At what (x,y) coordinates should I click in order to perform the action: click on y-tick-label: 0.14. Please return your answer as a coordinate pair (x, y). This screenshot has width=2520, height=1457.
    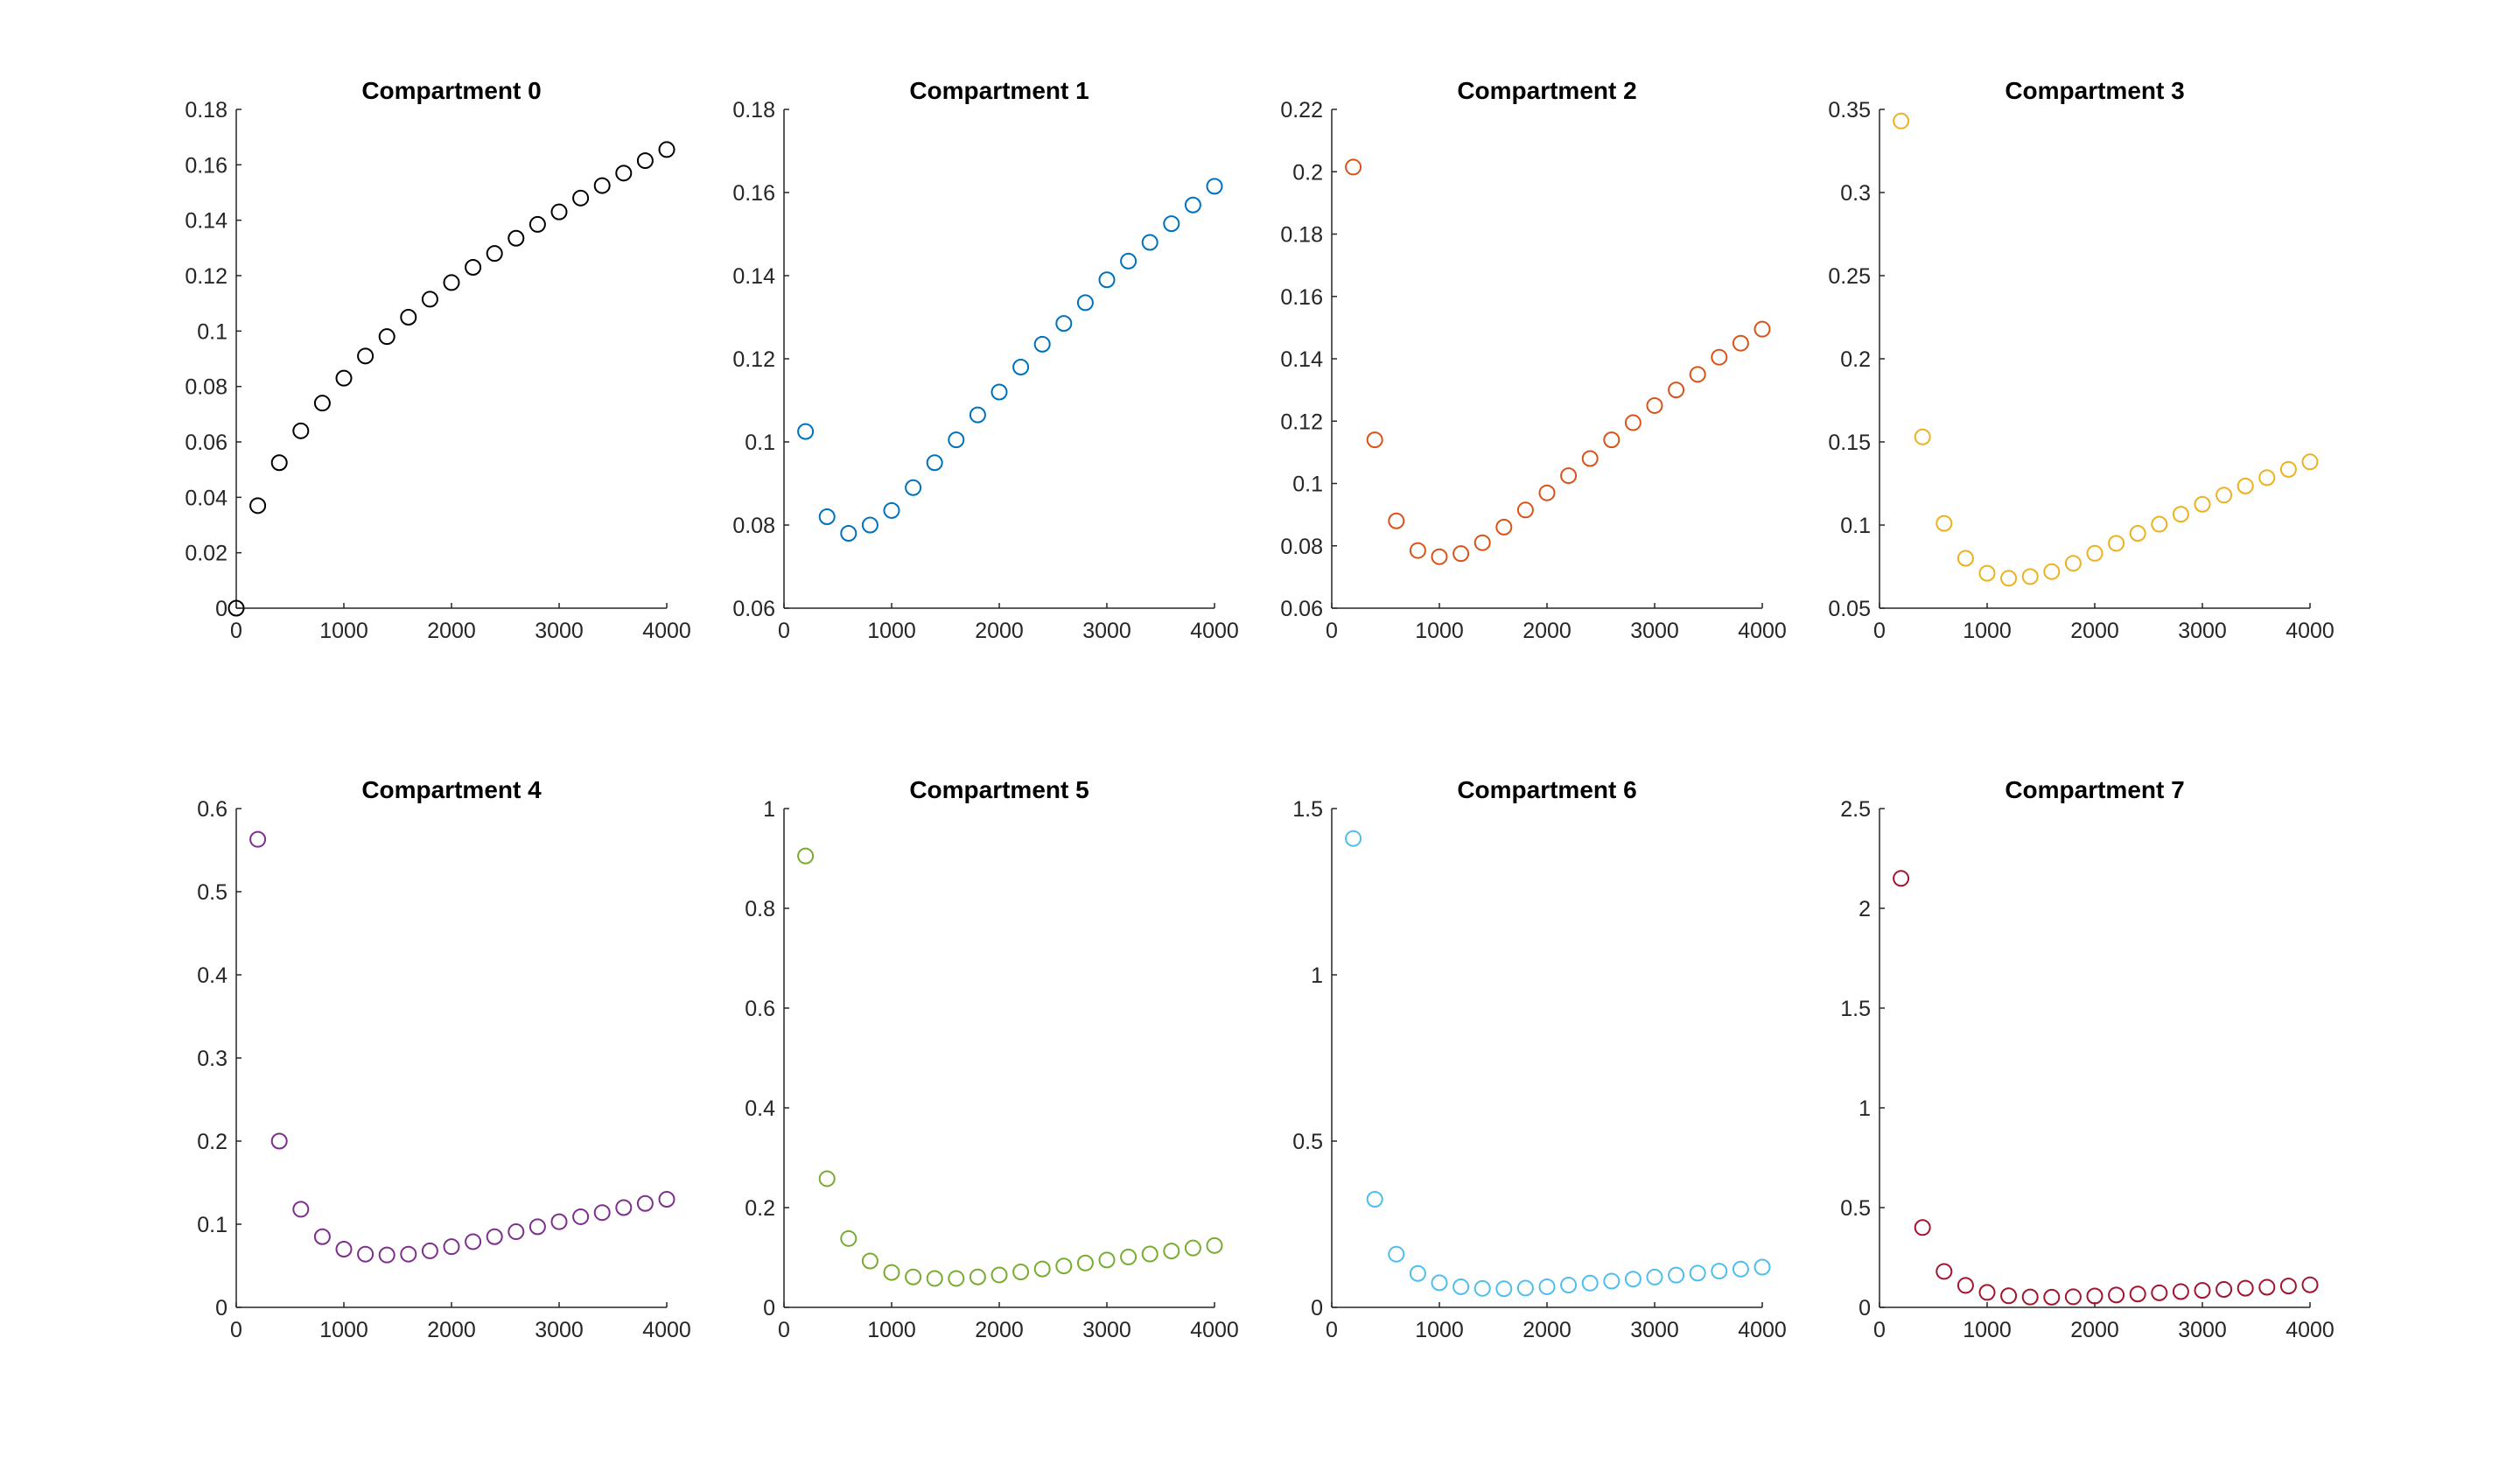
    Looking at the image, I should click on (206, 221).